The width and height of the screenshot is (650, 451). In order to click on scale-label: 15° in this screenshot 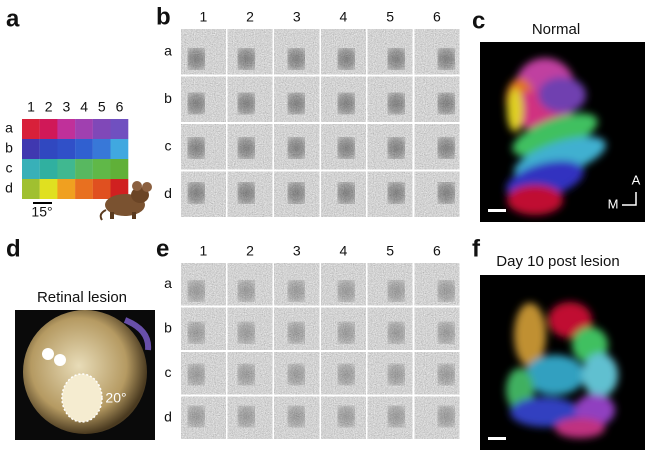, I will do `click(41, 212)`.